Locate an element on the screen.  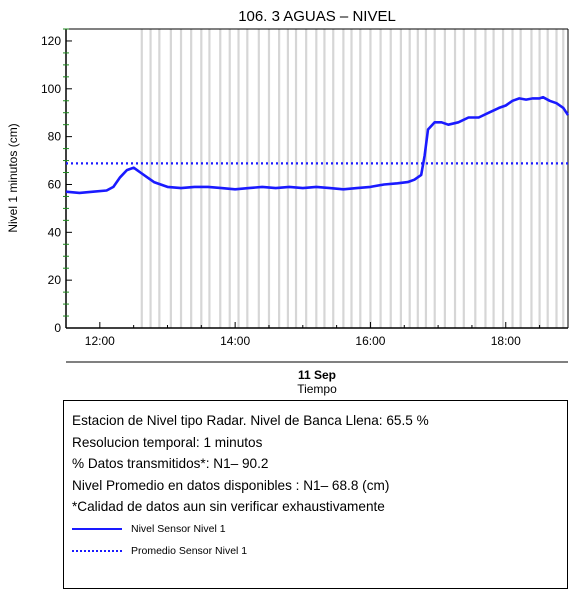
x-tick-label-2: 16:00 is located at coordinates (370, 341).